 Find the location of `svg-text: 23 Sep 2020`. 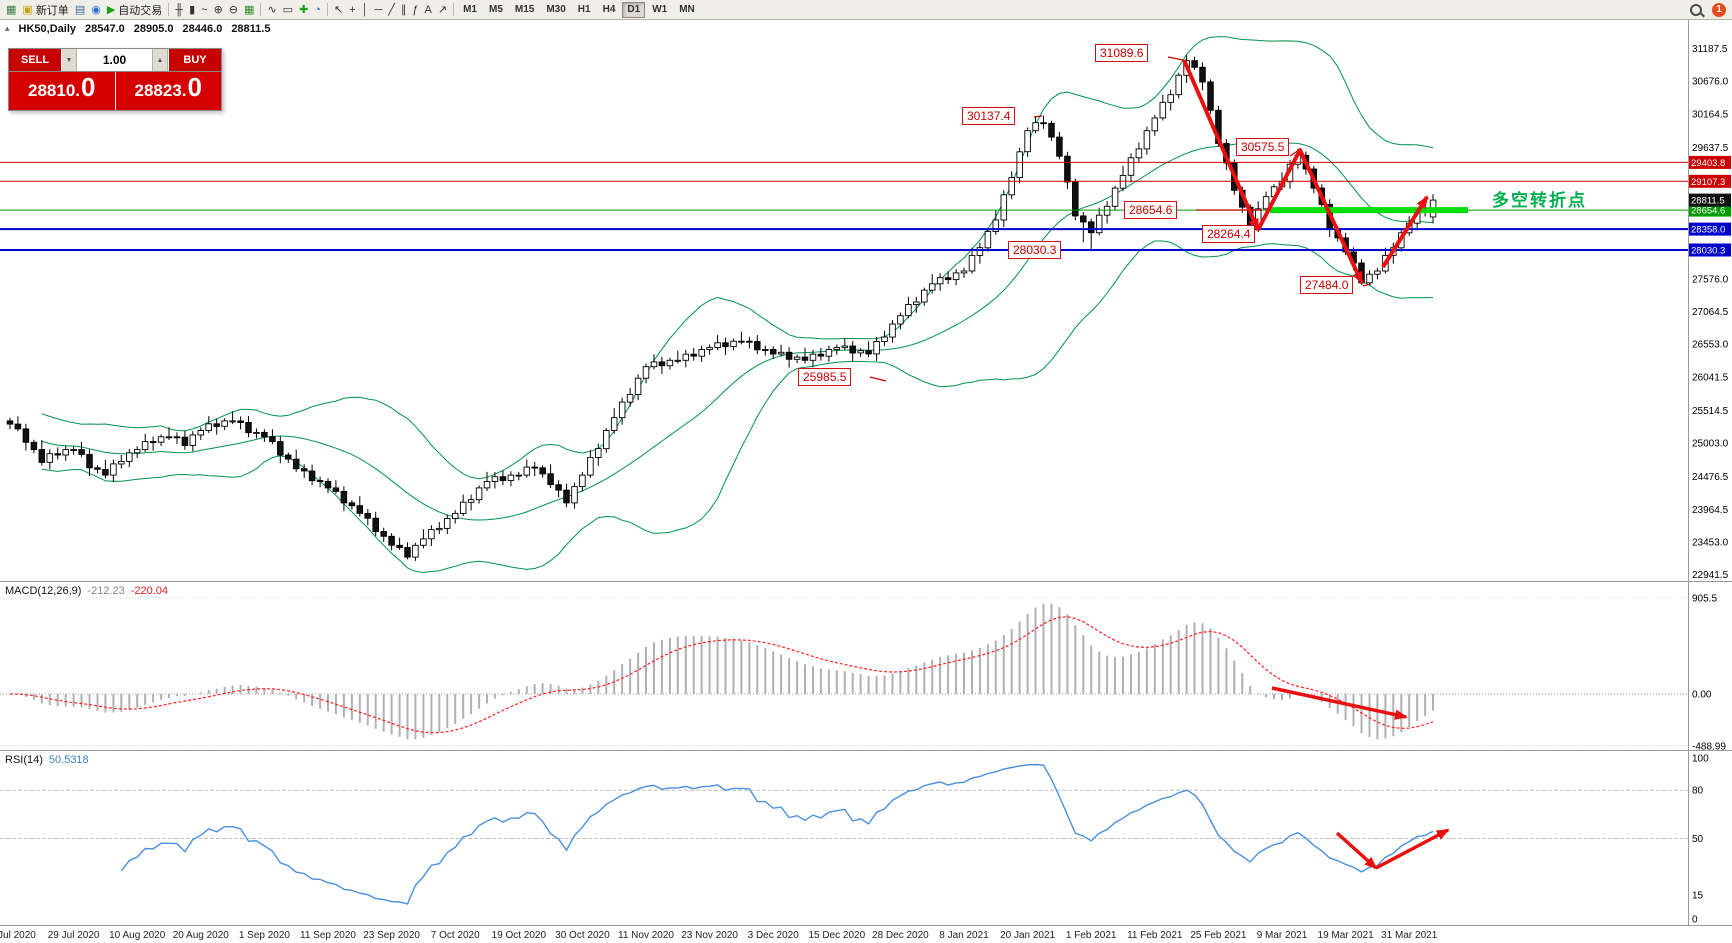

svg-text: 23 Sep 2020 is located at coordinates (391, 935).